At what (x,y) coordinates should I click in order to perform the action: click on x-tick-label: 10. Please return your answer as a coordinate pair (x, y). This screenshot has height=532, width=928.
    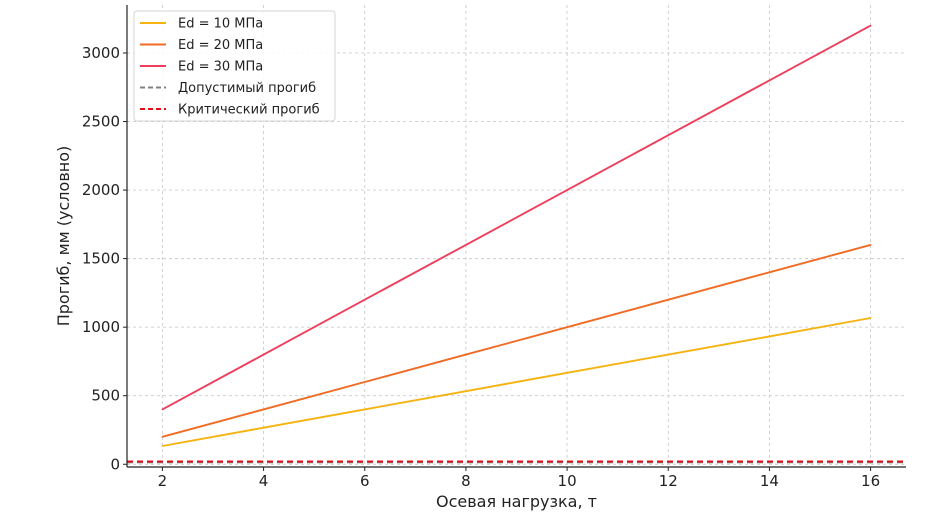
    Looking at the image, I should click on (567, 481).